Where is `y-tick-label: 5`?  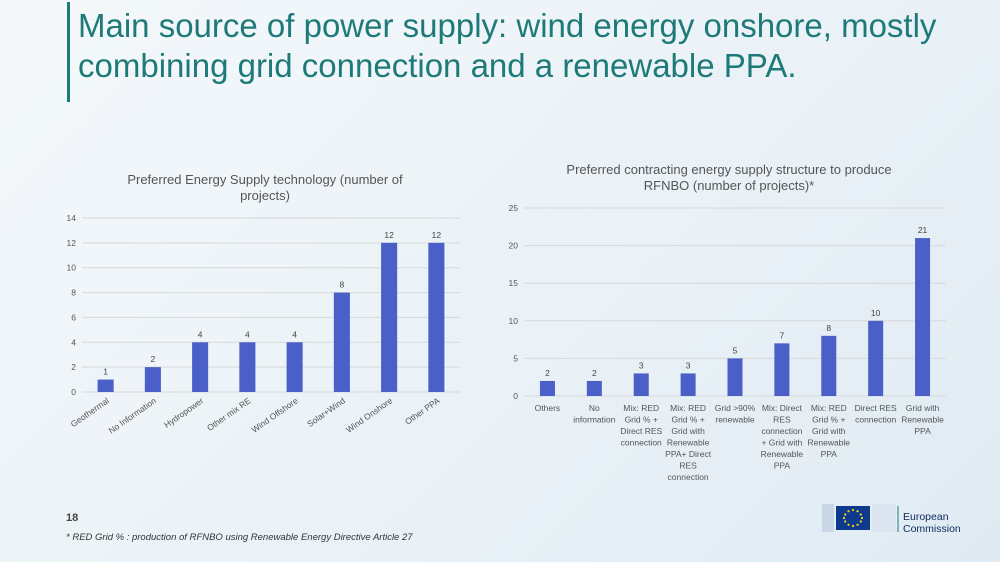 y-tick-label: 5 is located at coordinates (515, 358).